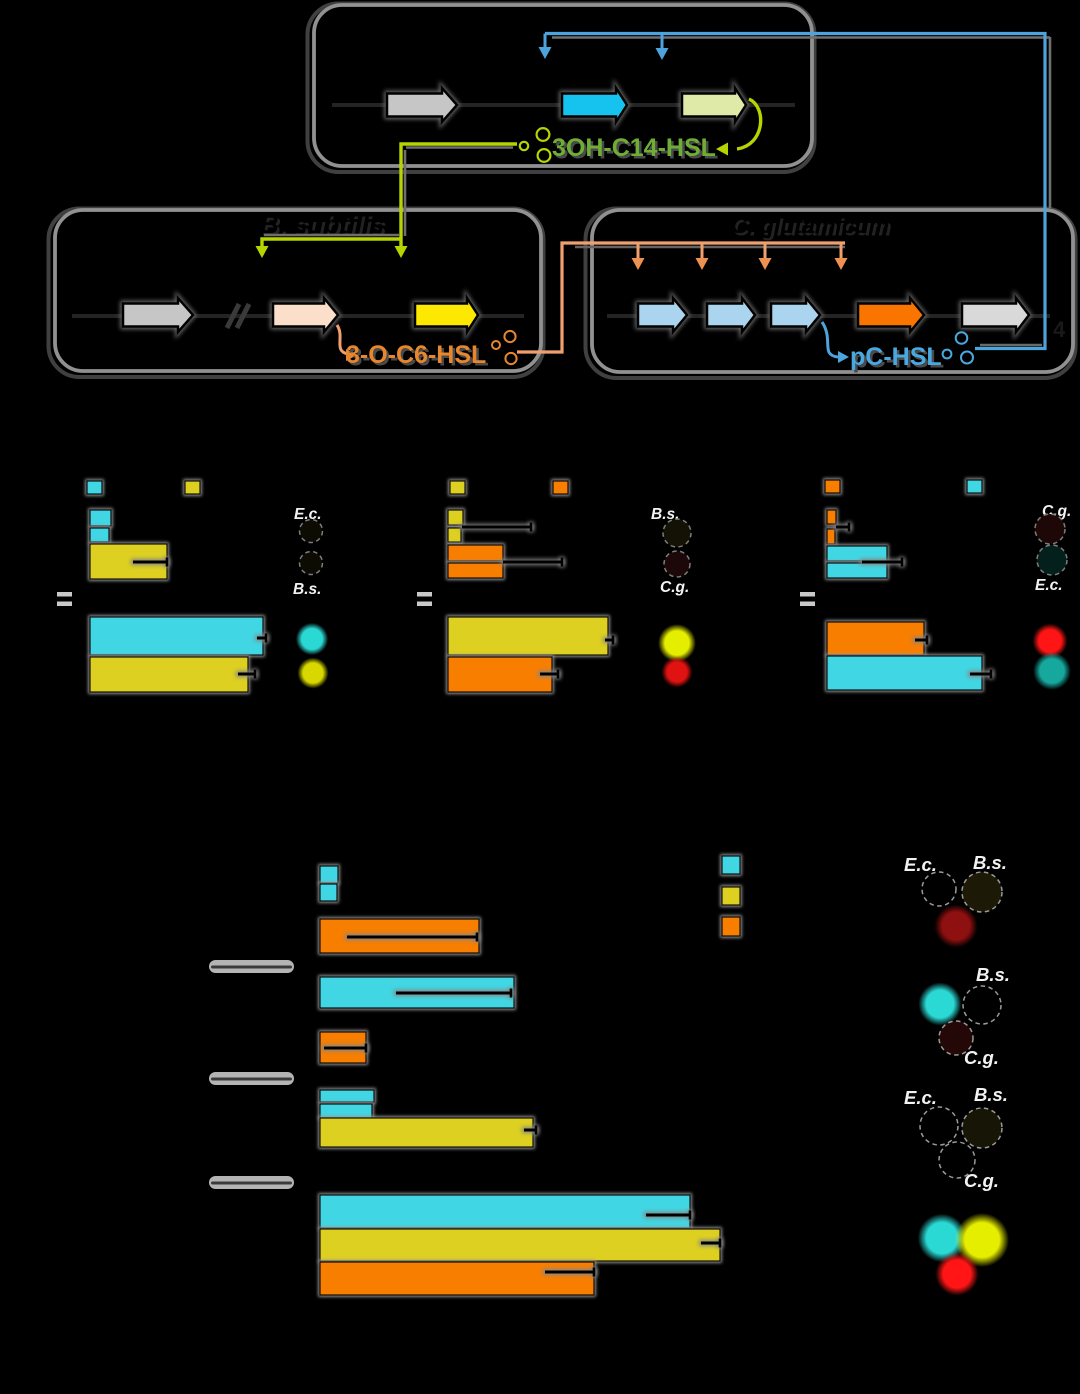 The height and width of the screenshot is (1394, 1080). What do you see at coordinates (324, 227) in the screenshot?
I see `svg-text: B. subtilis` at bounding box center [324, 227].